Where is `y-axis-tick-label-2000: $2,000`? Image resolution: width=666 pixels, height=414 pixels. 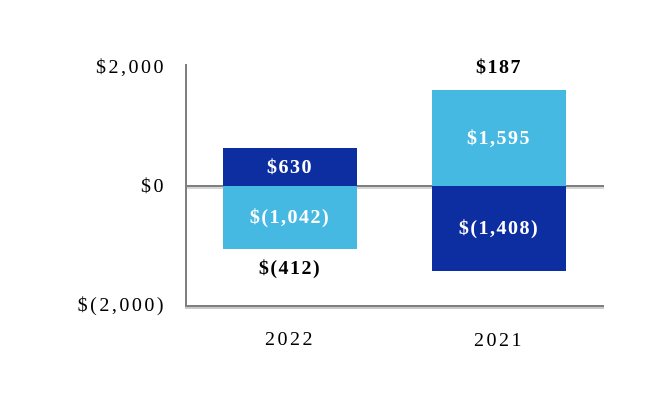 y-axis-tick-label-2000: $2,000 is located at coordinates (131, 67).